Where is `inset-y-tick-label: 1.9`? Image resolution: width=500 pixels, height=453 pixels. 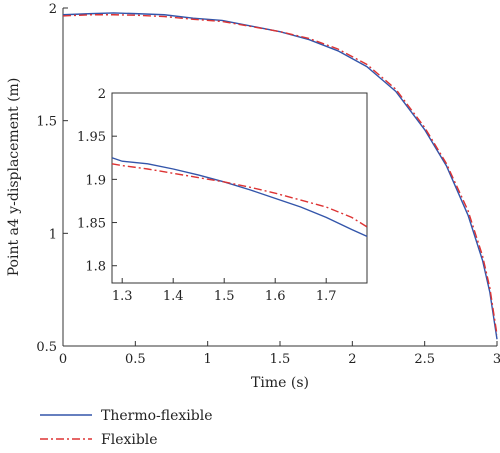
inset-y-tick-label: 1.9 is located at coordinates (95, 180).